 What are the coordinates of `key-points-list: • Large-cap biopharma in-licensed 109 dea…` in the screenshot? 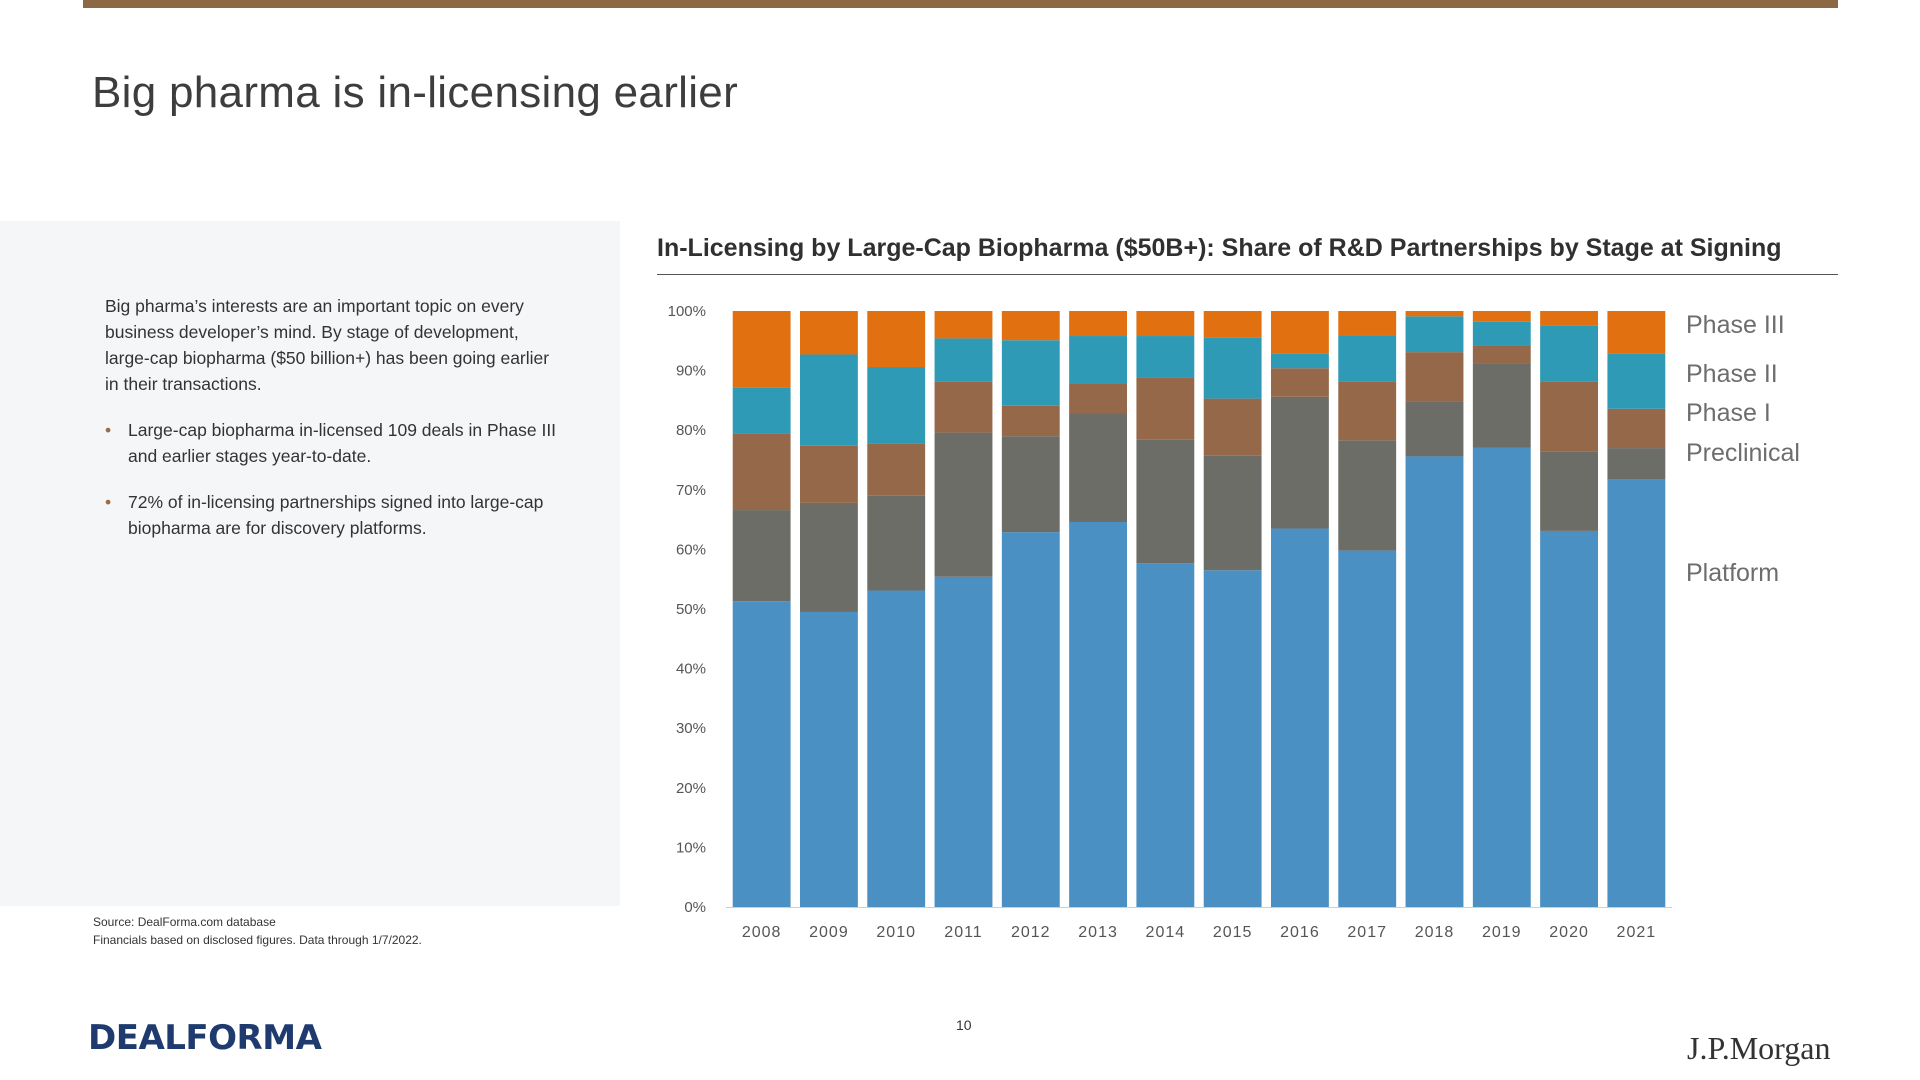 It's located at (335, 489).